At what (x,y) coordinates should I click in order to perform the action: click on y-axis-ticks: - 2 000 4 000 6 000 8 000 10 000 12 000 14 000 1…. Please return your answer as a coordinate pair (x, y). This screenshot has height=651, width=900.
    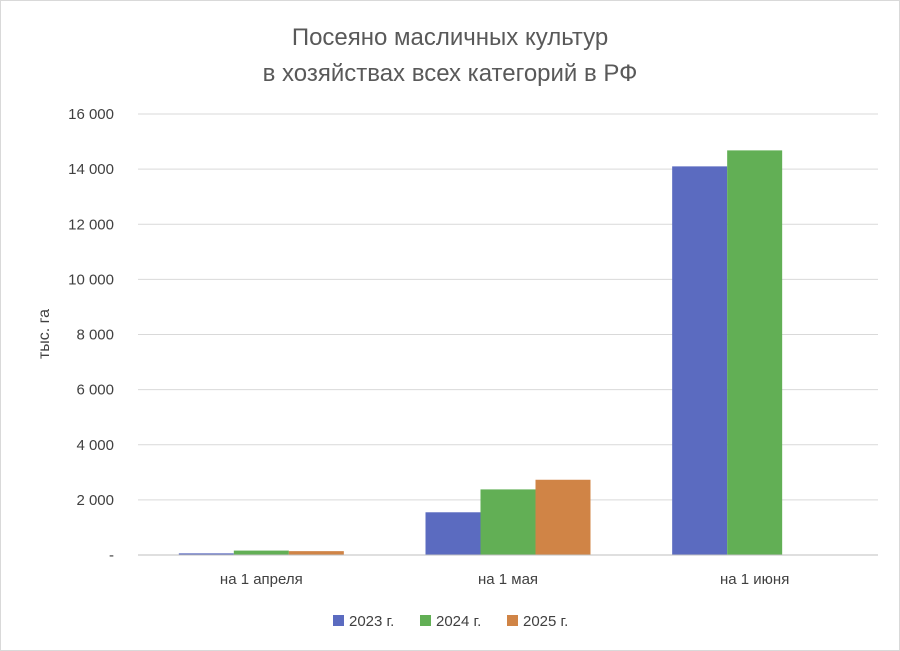
    Looking at the image, I should click on (91, 335).